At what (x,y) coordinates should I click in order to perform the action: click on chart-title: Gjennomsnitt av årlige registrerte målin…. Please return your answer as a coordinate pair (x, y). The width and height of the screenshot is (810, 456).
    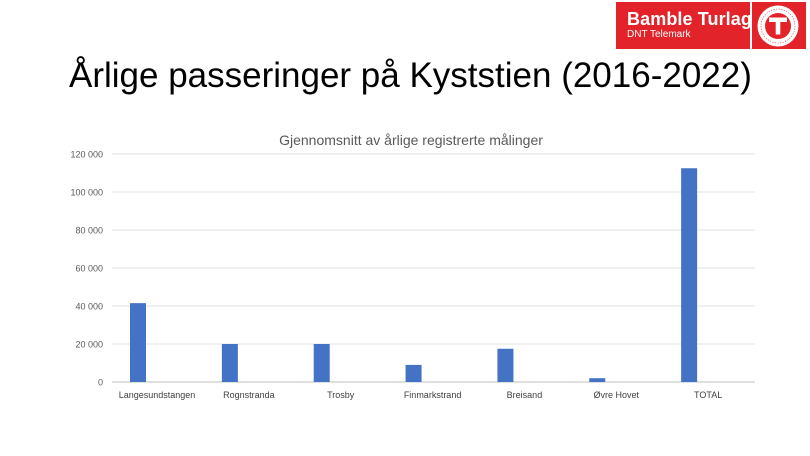
    Looking at the image, I should click on (411, 140).